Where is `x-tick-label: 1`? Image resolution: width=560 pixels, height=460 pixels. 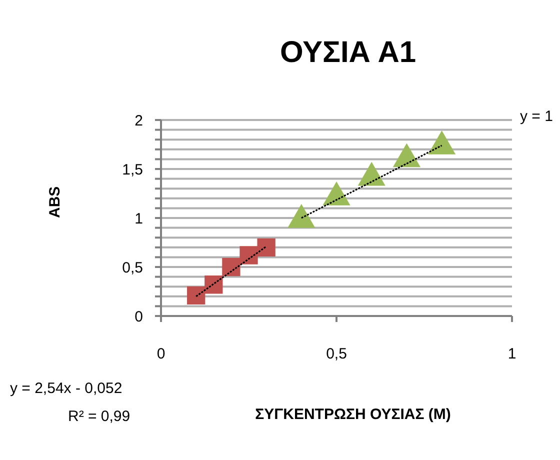
x-tick-label: 1 is located at coordinates (512, 354).